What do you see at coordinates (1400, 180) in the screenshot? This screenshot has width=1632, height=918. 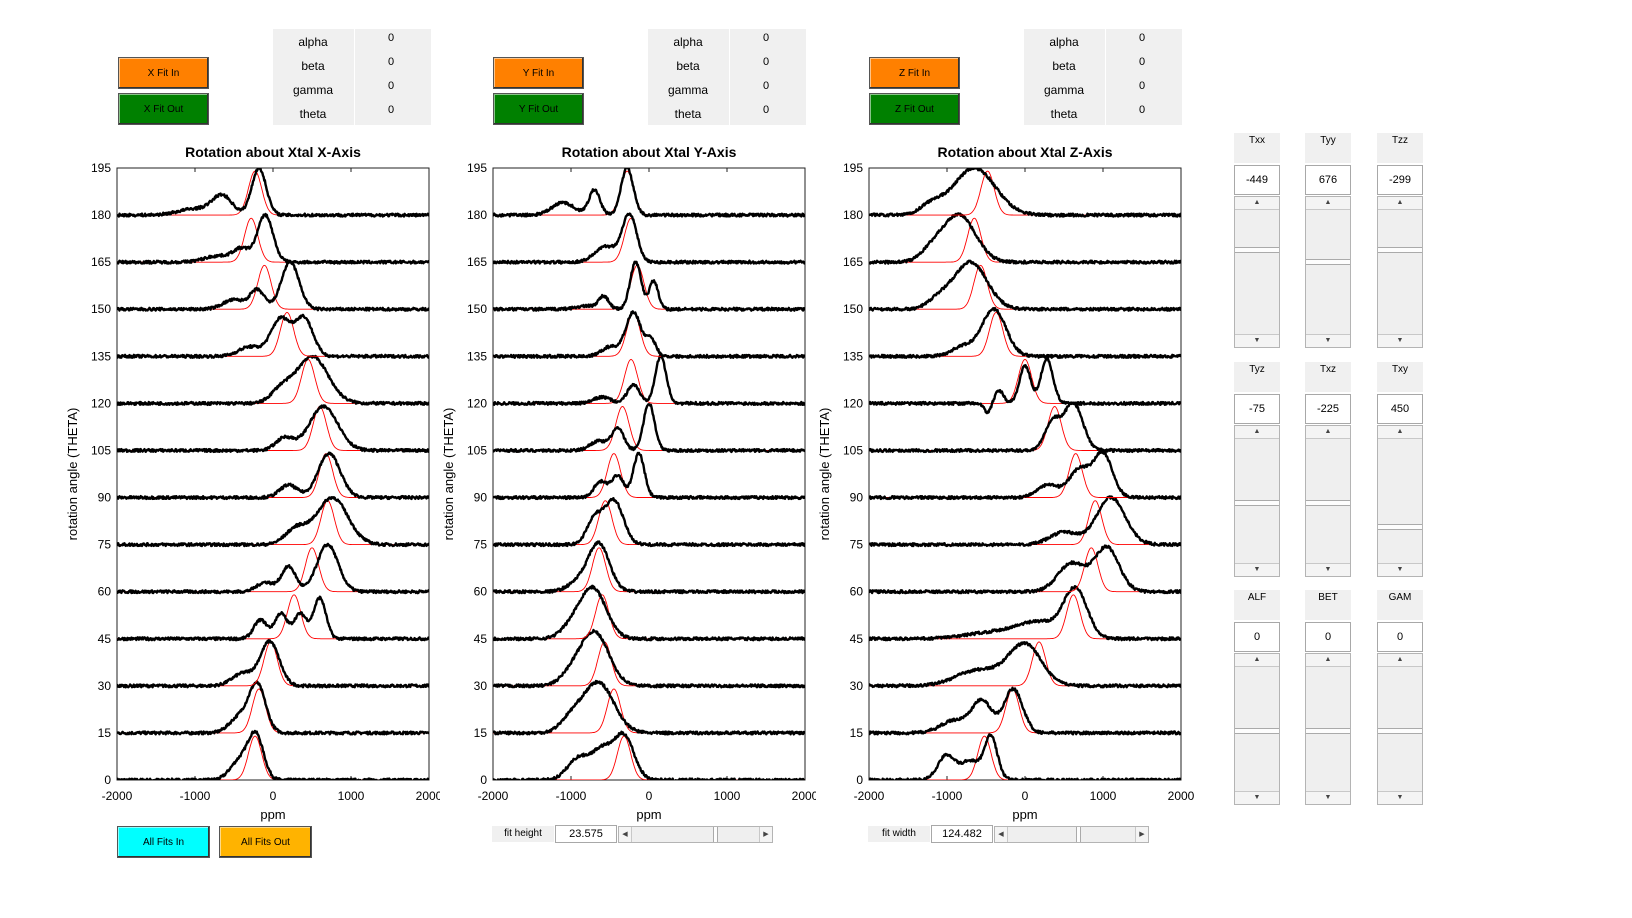 I see `tensor-field-tzz: -299` at bounding box center [1400, 180].